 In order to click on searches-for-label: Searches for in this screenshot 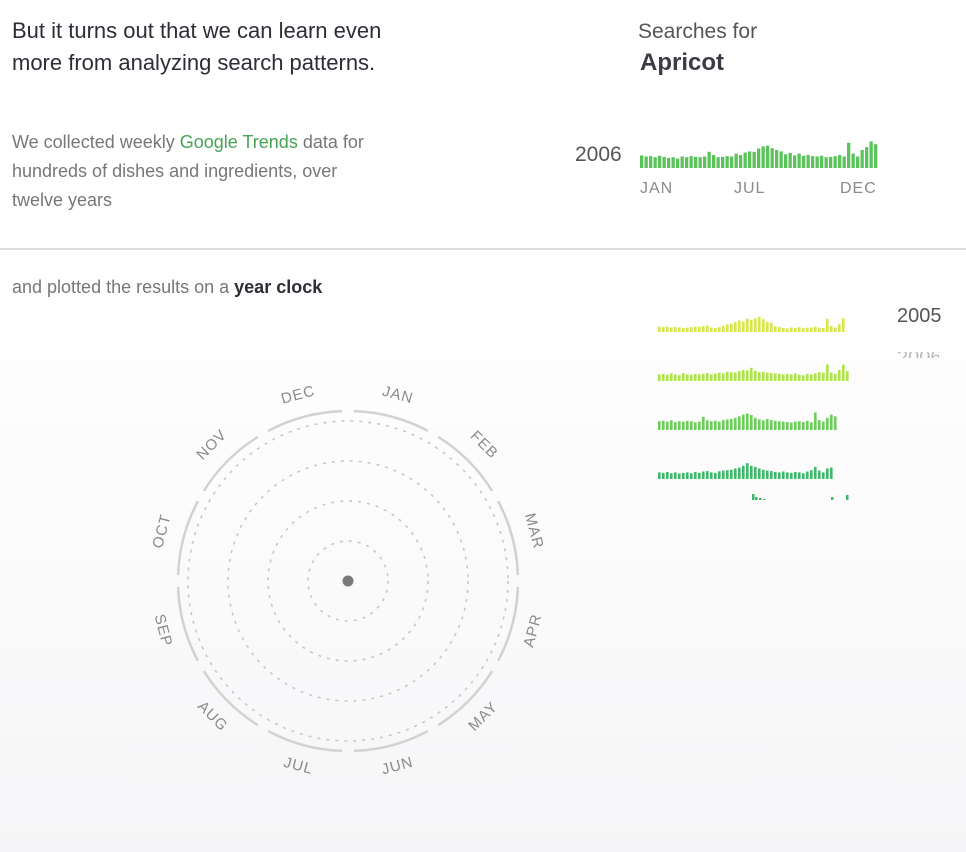, I will do `click(698, 31)`.